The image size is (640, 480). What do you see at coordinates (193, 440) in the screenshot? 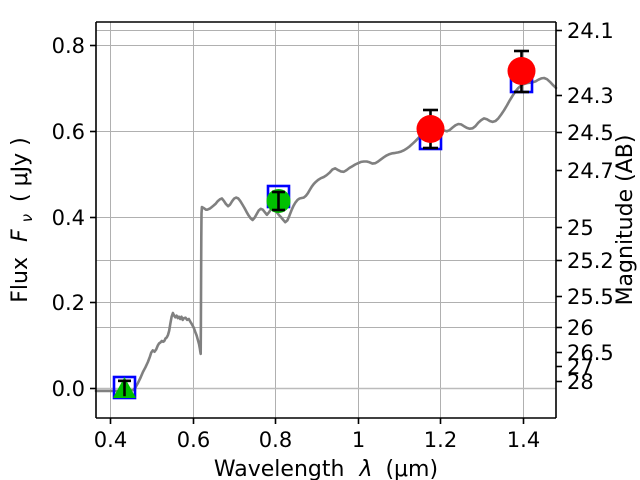
I see `x-tick-label-1: 0.6` at bounding box center [193, 440].